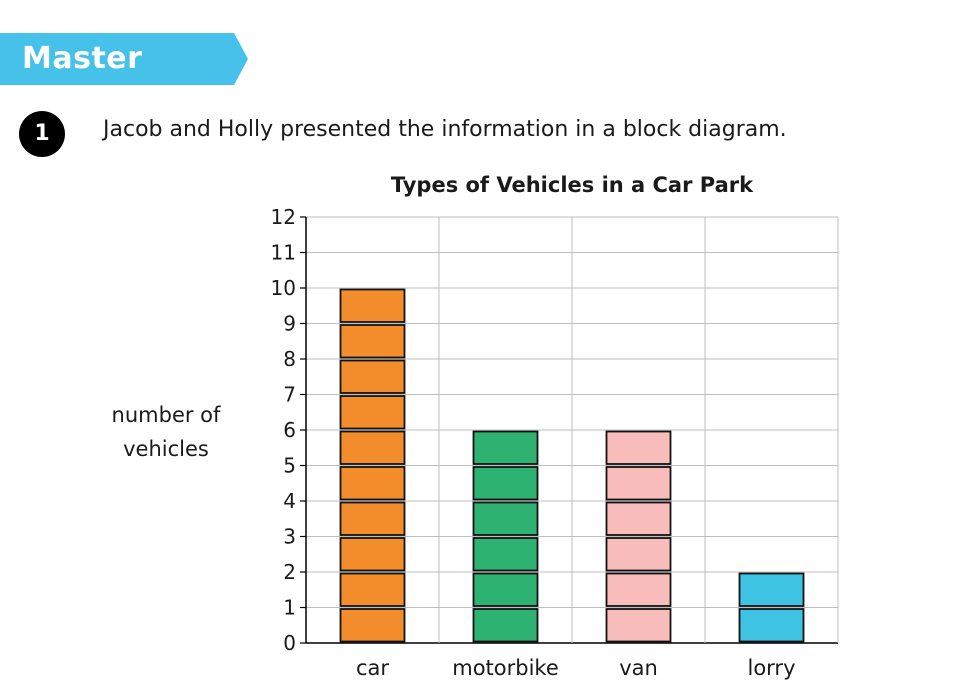 This screenshot has width=976, height=692. I want to click on banner-shape, so click(124, 59).